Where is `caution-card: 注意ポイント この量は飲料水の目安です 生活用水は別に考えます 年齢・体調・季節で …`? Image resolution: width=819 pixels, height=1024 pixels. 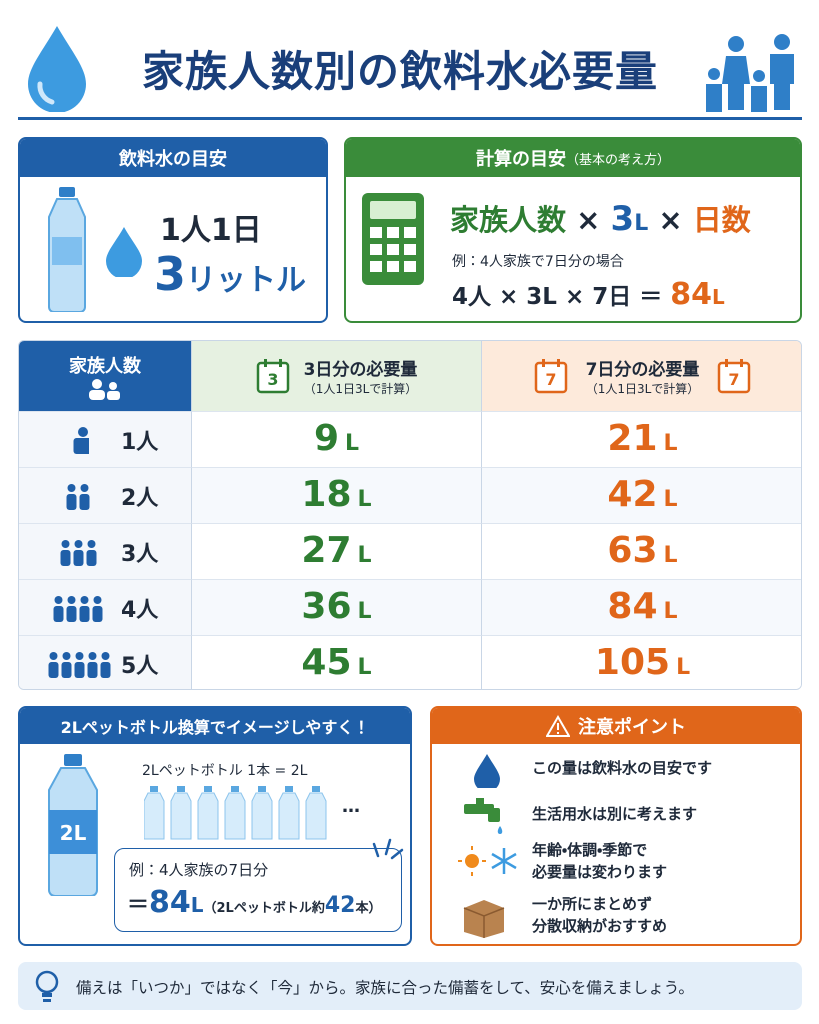 caution-card: 注意ポイント この量は飲料水の目安です 生活用水は別に考えます 年齢・体調・季節で … is located at coordinates (616, 826).